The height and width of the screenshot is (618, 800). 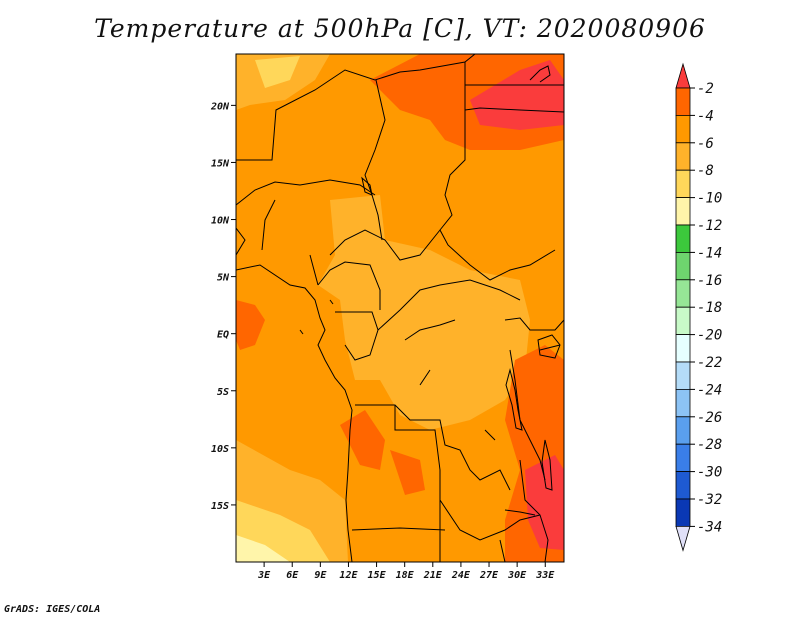 I want to click on lat-tick-label: 10S, so click(x=220, y=449).